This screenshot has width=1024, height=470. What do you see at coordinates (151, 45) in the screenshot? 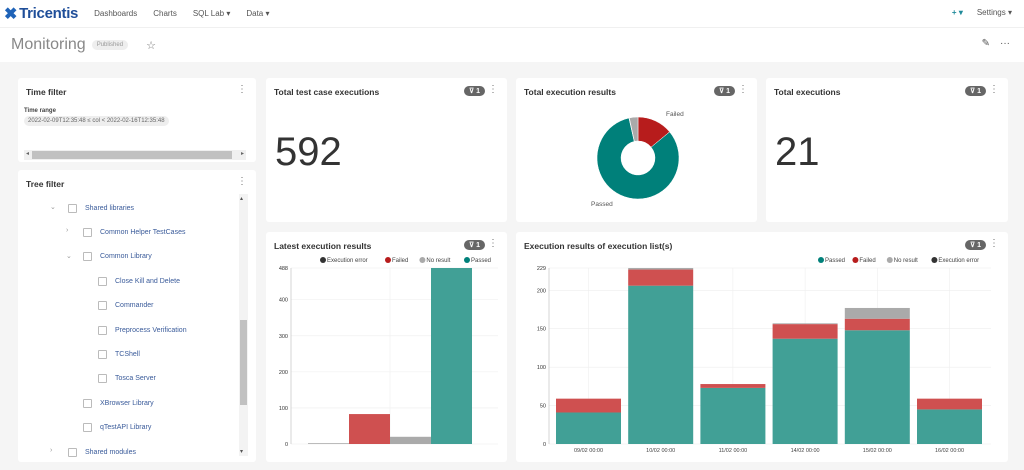
I see `star-icon: ☆` at bounding box center [151, 45].